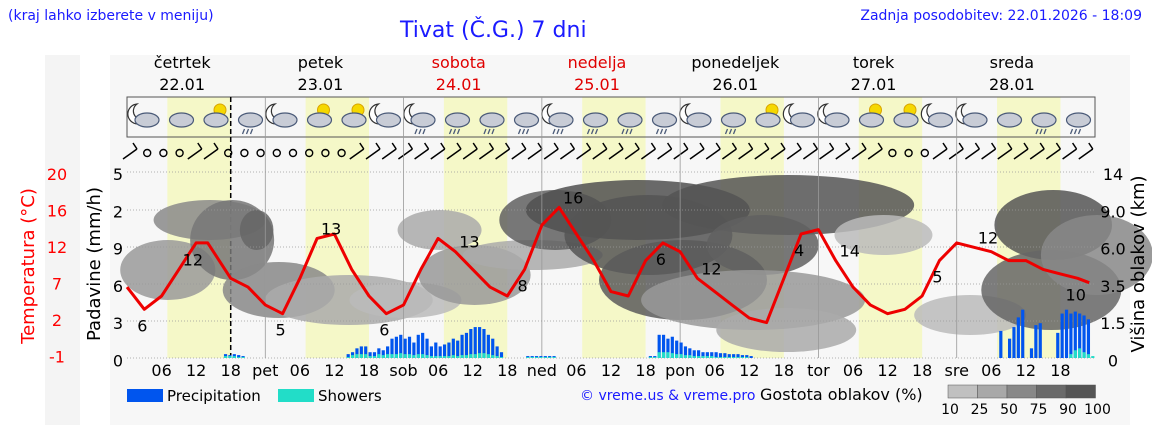 This screenshot has height=443, width=1152. What do you see at coordinates (507, 370) in the screenshot?
I see `x-tick-label: 18` at bounding box center [507, 370].